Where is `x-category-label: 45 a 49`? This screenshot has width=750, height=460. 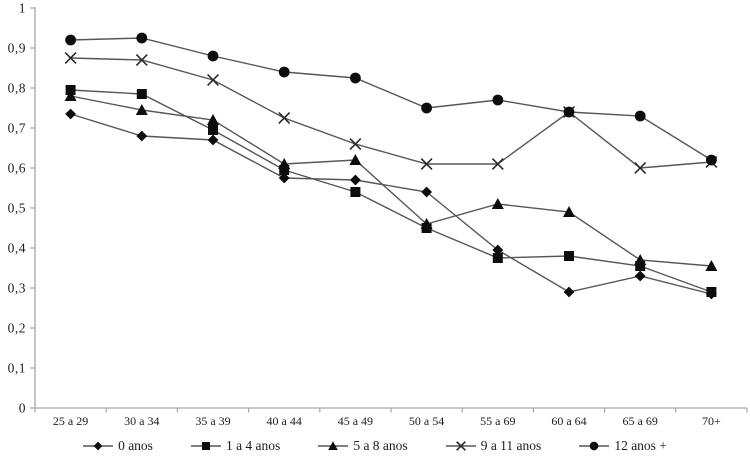
x-category-label: 45 a 49 is located at coordinates (355, 421).